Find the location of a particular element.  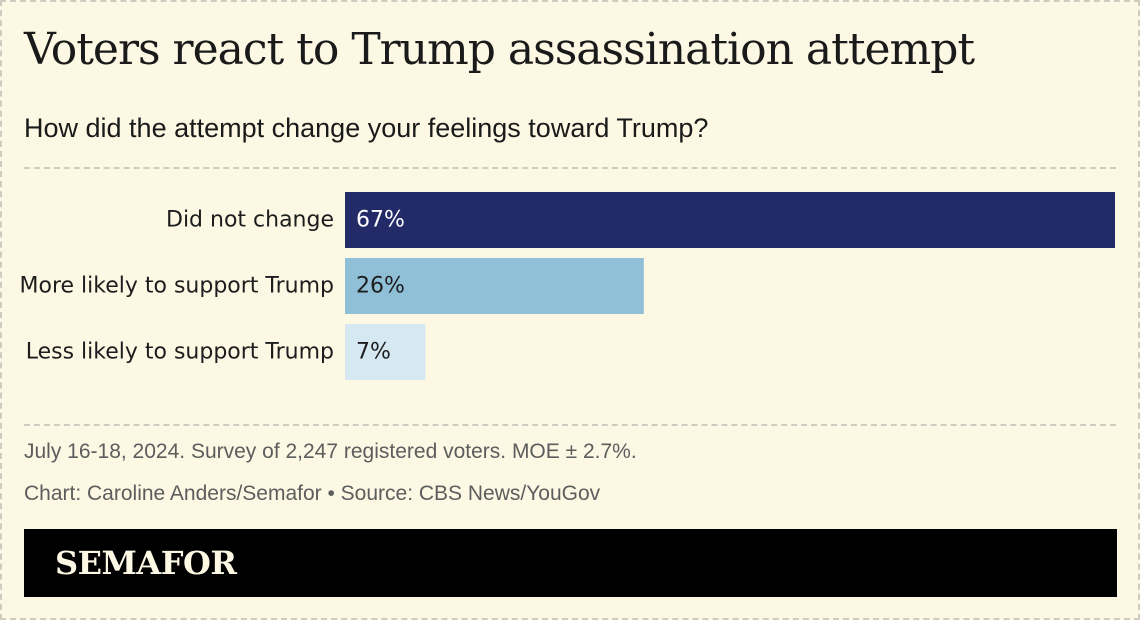

value-label-2: 26% is located at coordinates (380, 286).